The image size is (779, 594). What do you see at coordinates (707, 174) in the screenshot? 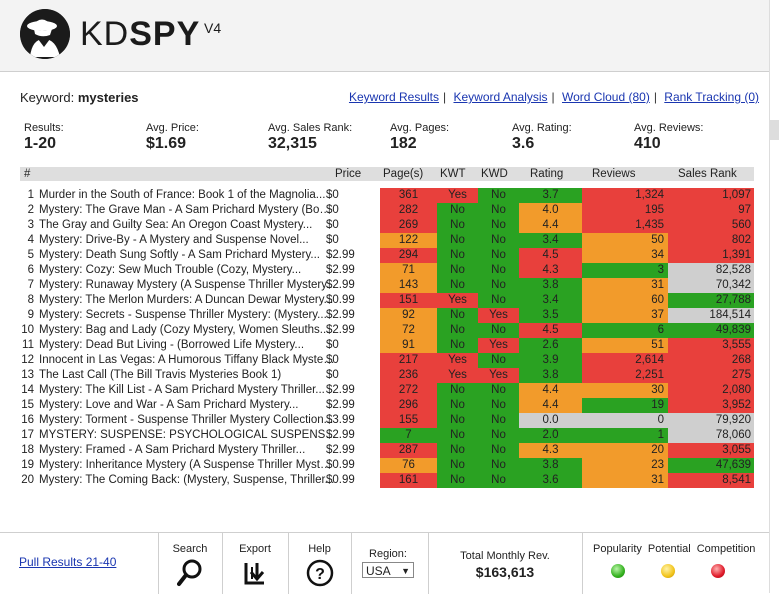
I see `col-sales-rank: Sales Rank` at bounding box center [707, 174].